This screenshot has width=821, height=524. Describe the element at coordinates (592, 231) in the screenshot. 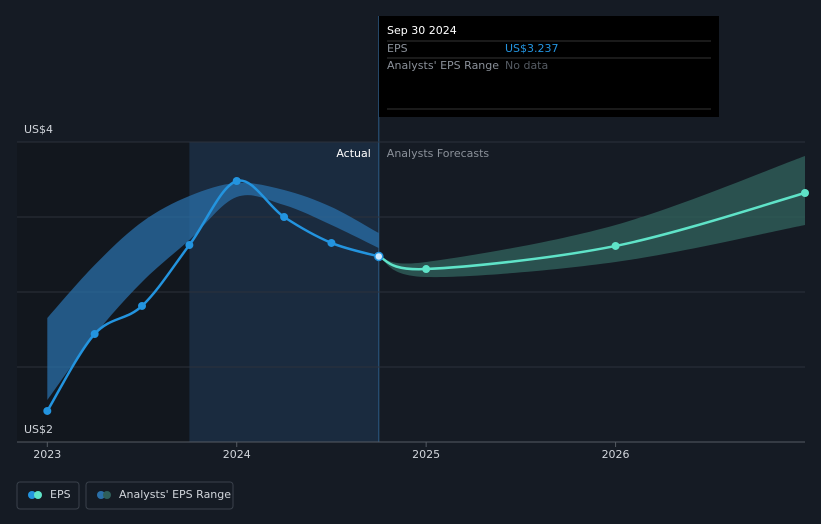

I see `forecast-line` at that location.